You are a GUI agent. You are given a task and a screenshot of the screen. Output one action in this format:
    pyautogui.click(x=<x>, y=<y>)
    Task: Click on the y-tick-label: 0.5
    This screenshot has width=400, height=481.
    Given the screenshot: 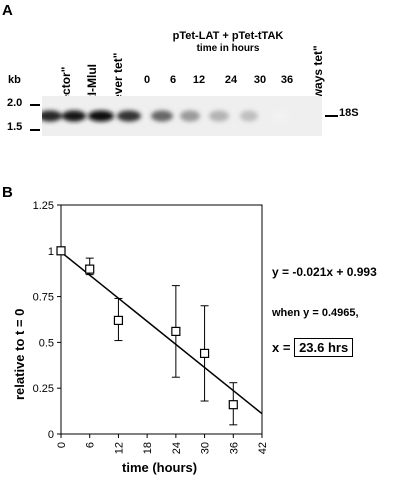 What is the action you would take?
    pyautogui.click(x=46, y=343)
    